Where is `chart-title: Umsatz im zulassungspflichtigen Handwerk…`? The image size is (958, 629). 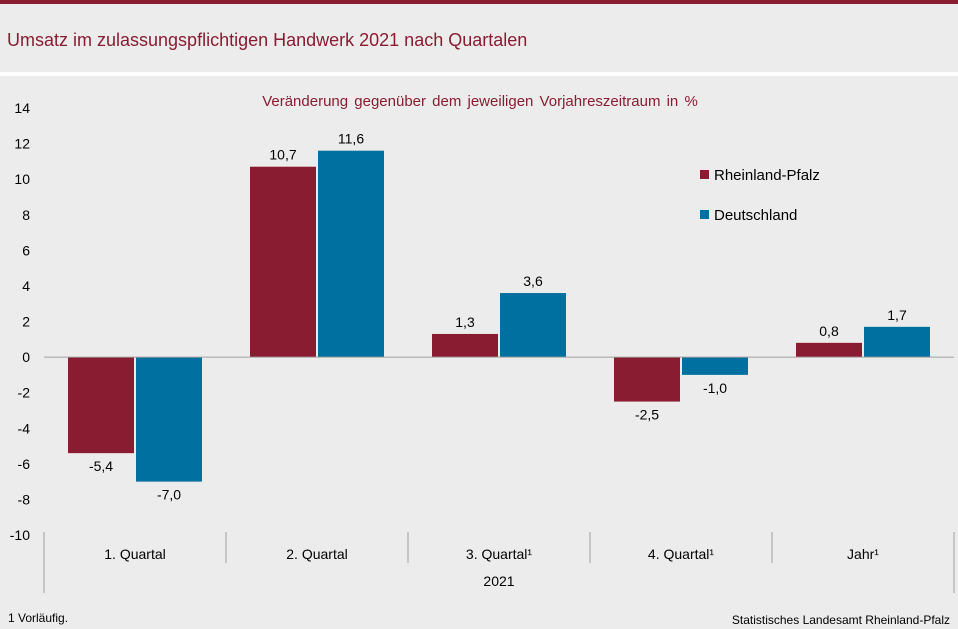 chart-title: Umsatz im zulassungspflichtigen Handwerk… is located at coordinates (267, 40).